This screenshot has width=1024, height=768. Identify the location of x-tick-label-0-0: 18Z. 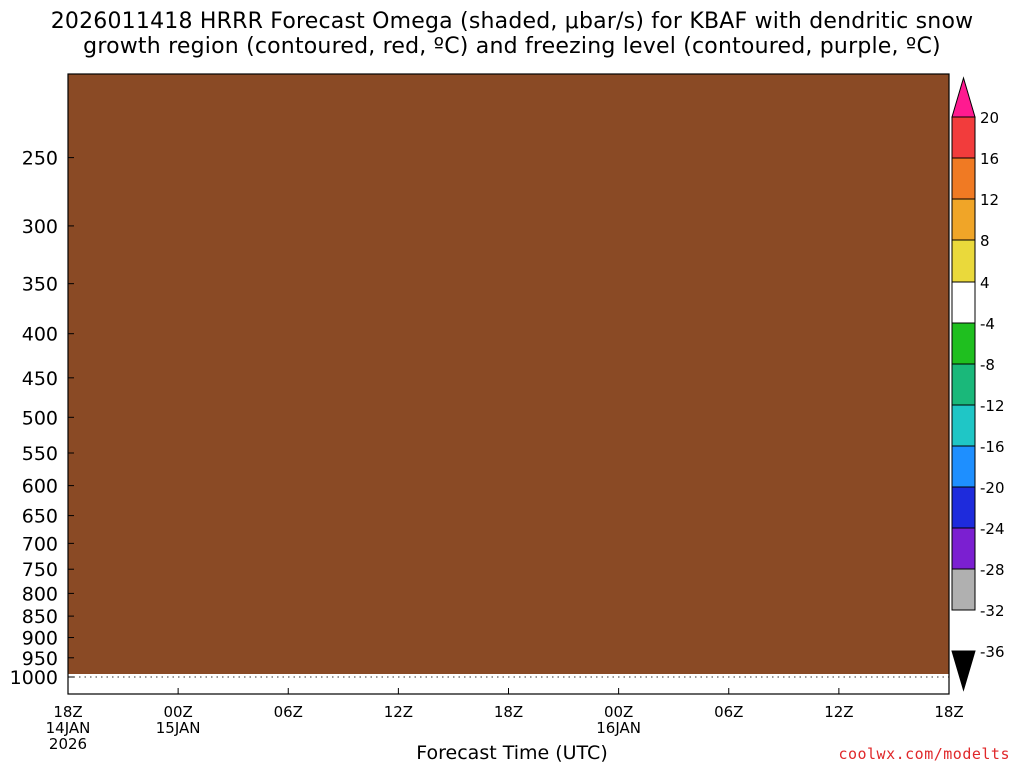
(67, 712).